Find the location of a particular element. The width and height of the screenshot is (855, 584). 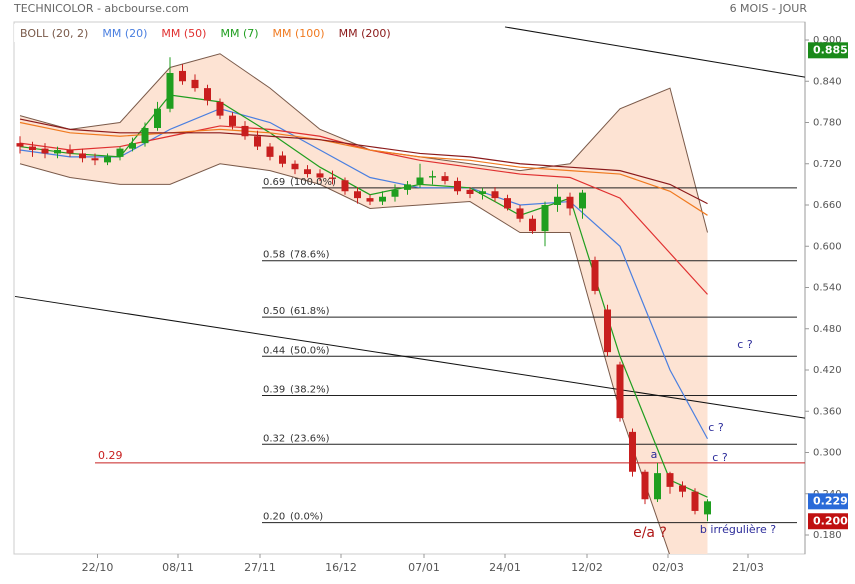

x-tick-label: 24/01 is located at coordinates (505, 567).